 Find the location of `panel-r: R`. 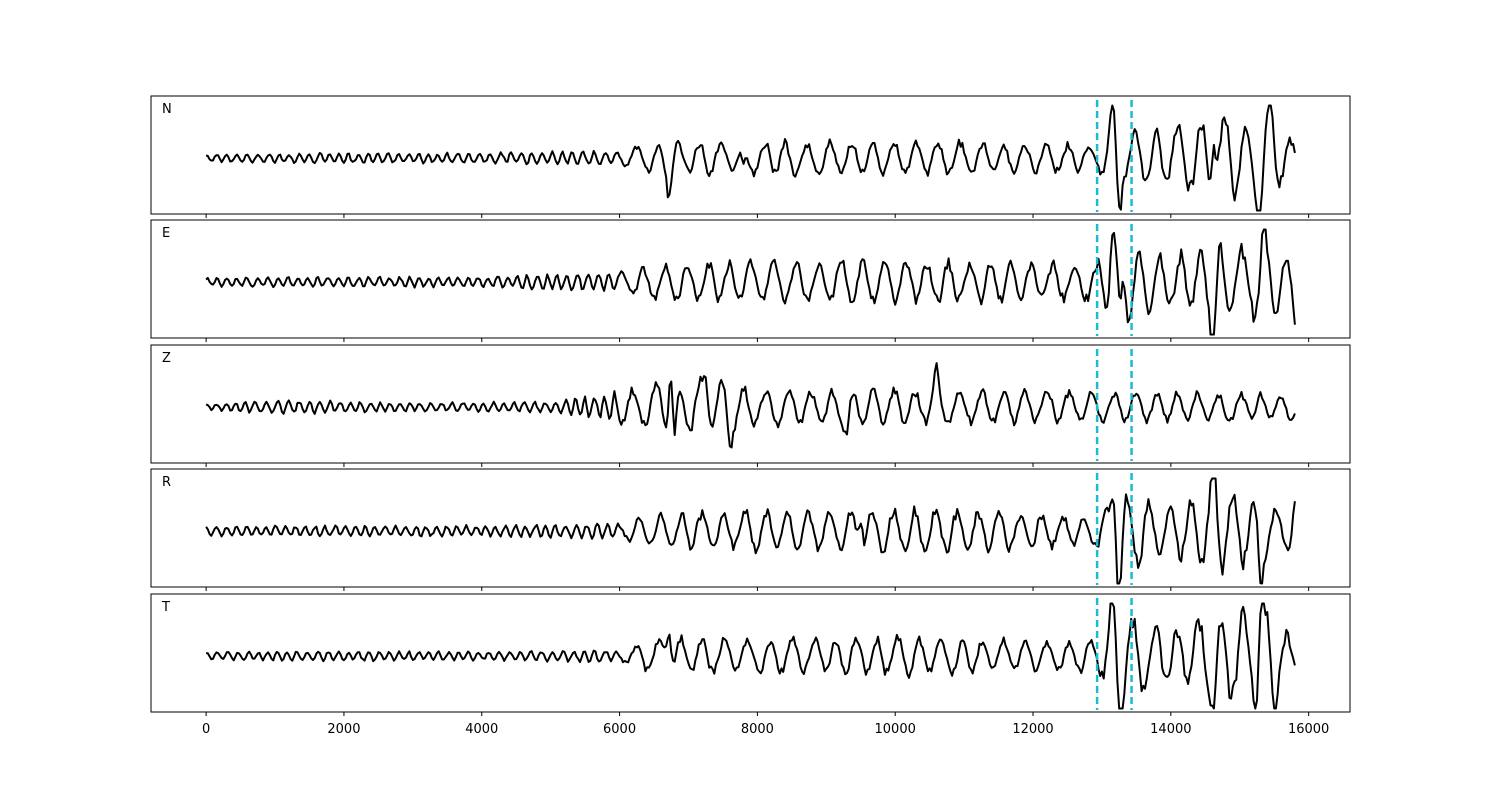

panel-r: R is located at coordinates (750, 529).